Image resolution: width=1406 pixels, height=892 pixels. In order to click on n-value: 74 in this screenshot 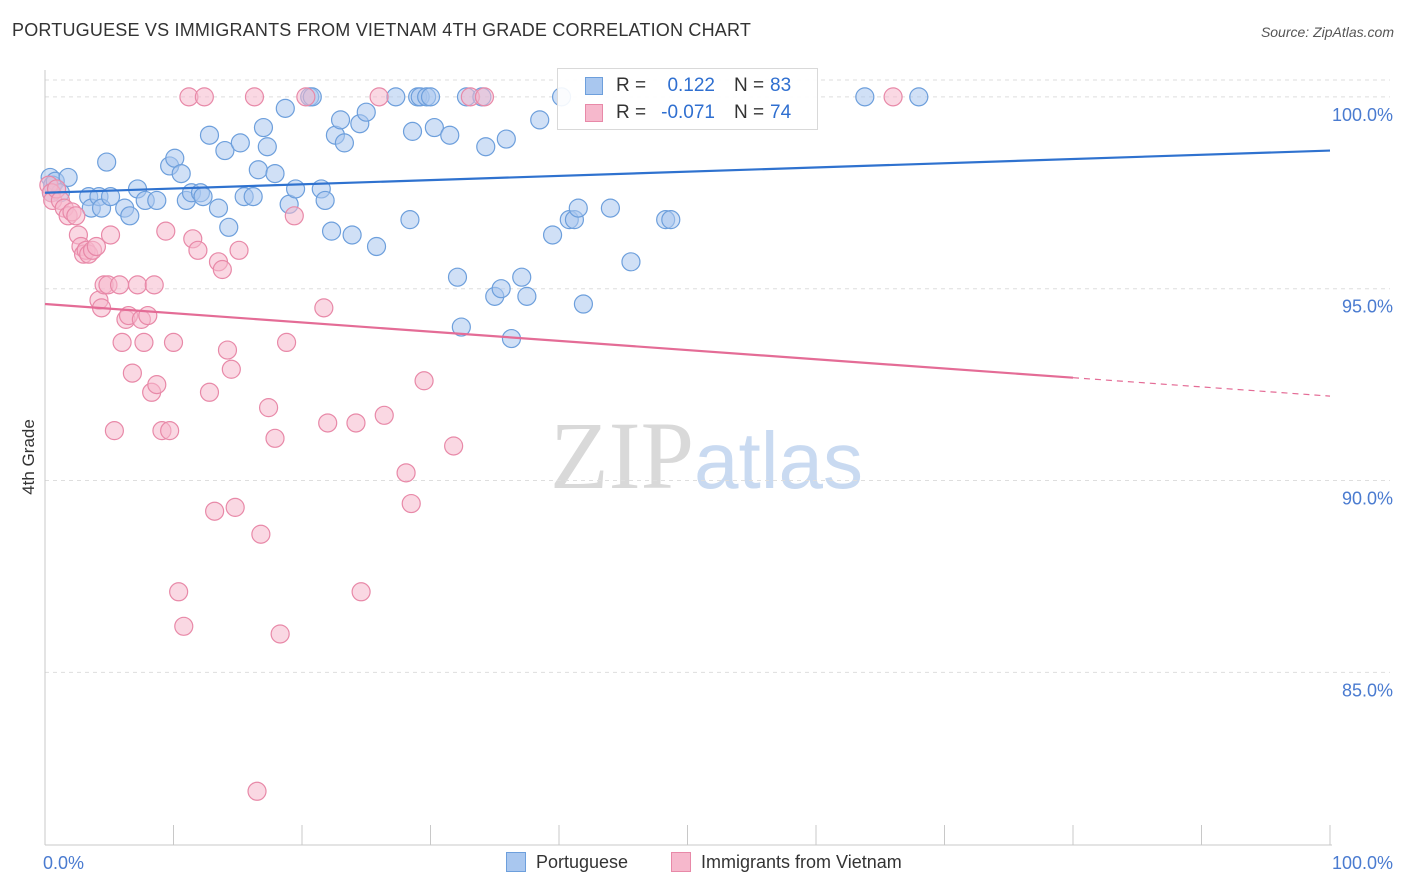, I will do `click(781, 112)`.